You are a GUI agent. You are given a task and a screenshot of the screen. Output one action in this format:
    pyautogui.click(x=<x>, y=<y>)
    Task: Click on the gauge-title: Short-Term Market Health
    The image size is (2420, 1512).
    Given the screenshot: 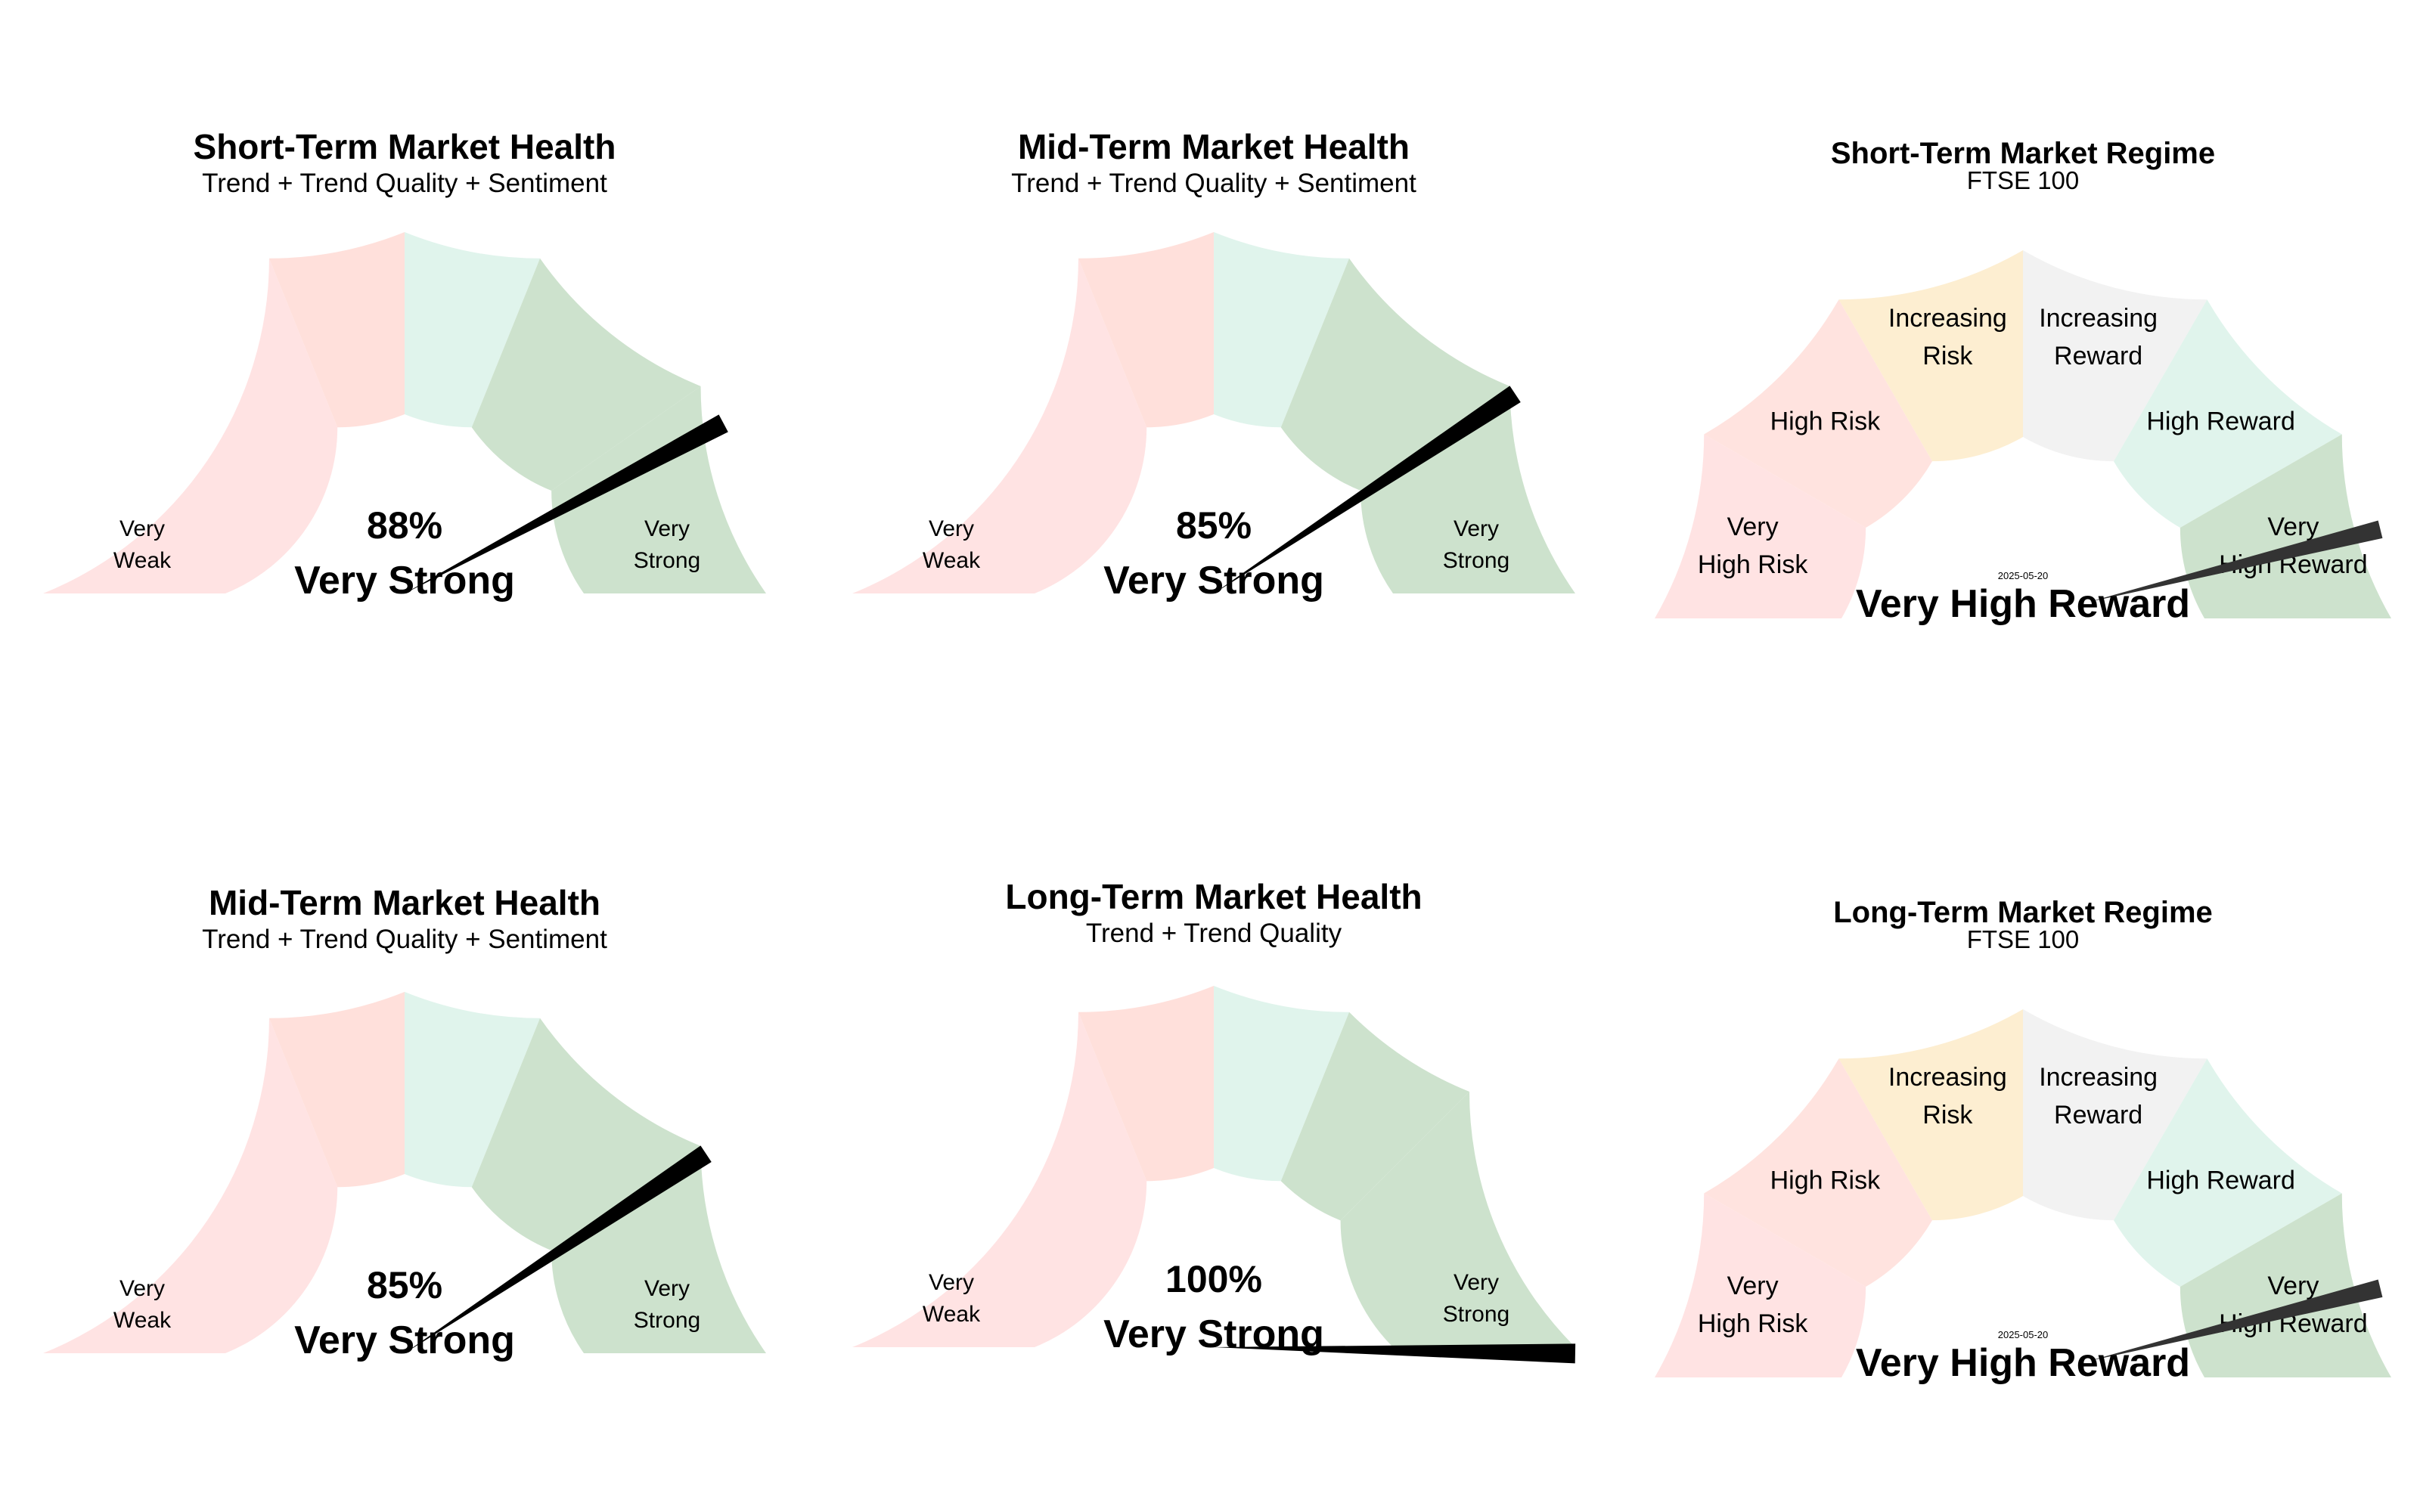 What is the action you would take?
    pyautogui.click(x=405, y=146)
    